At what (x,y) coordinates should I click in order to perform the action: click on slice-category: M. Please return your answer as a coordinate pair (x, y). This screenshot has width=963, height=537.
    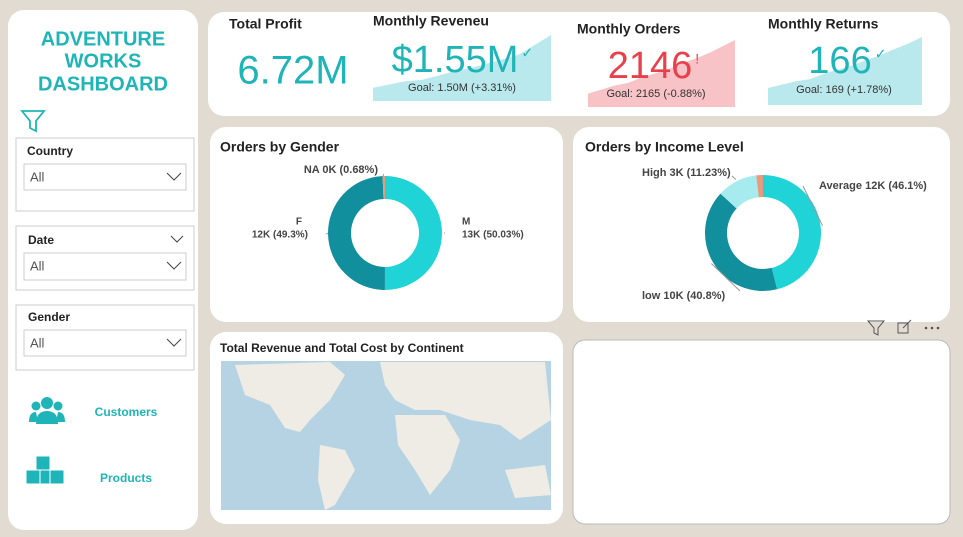
    Looking at the image, I should click on (466, 222).